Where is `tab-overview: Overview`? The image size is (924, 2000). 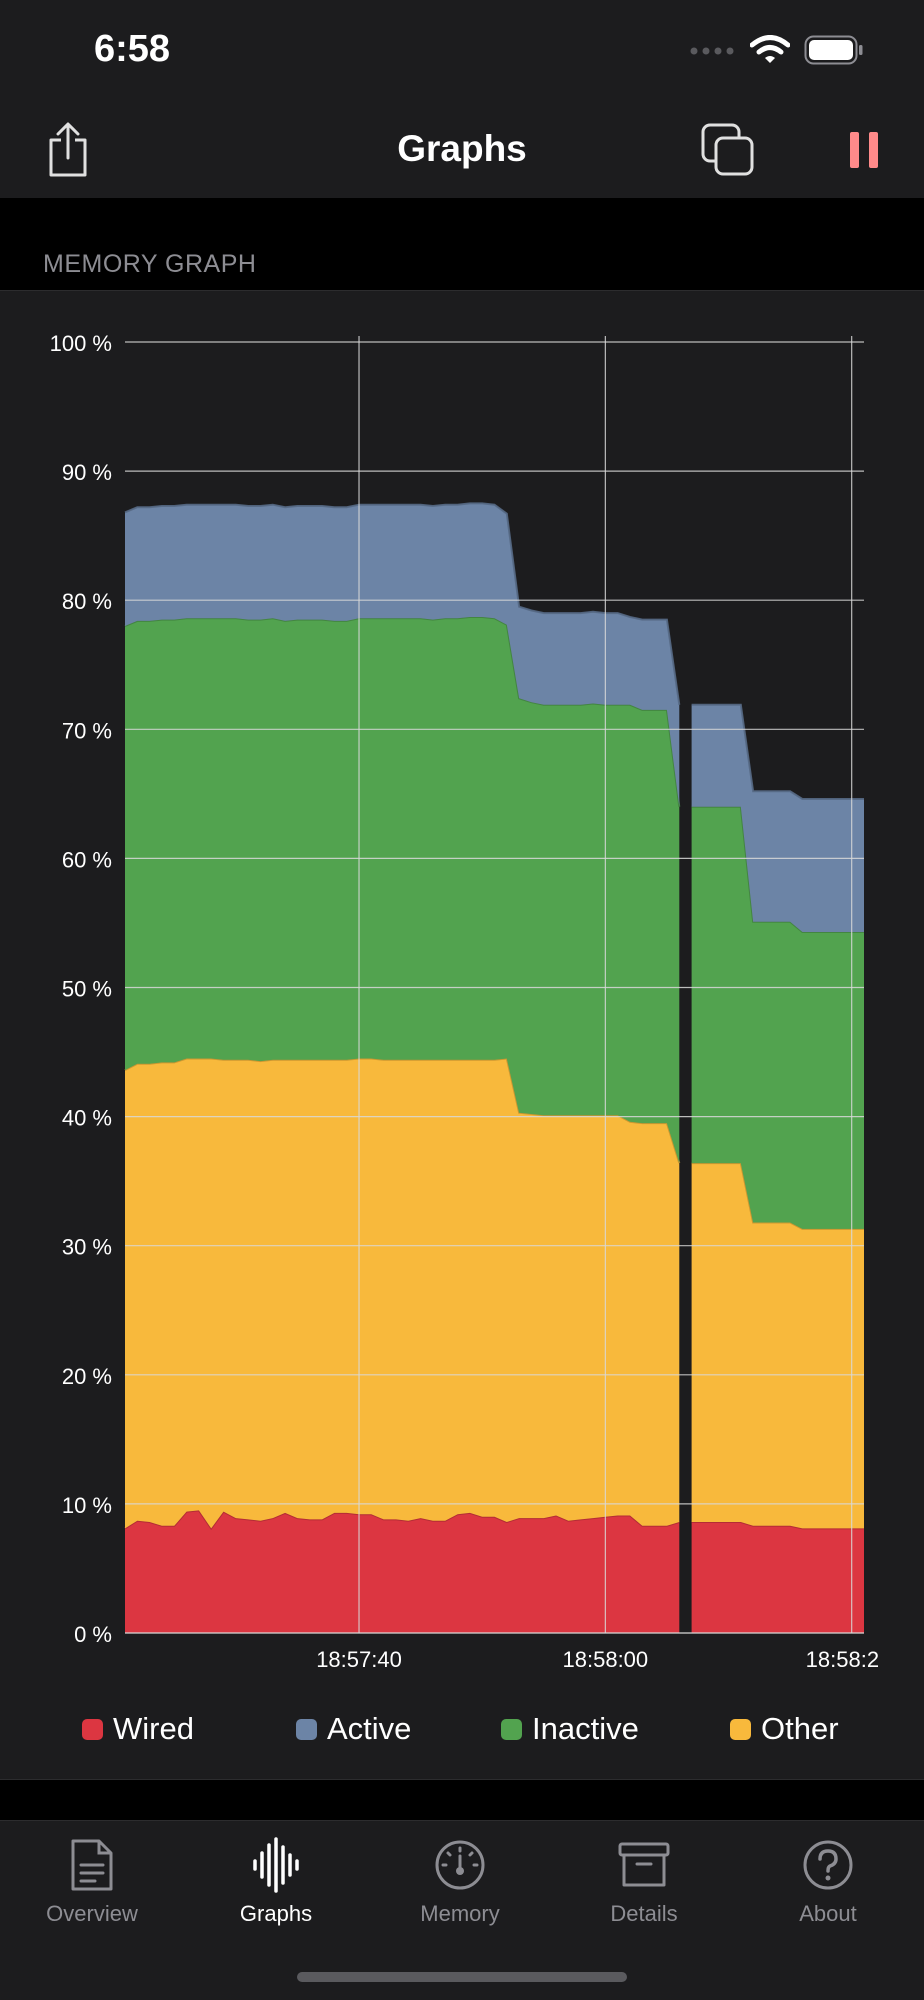
tab-overview: Overview is located at coordinates (92, 1890).